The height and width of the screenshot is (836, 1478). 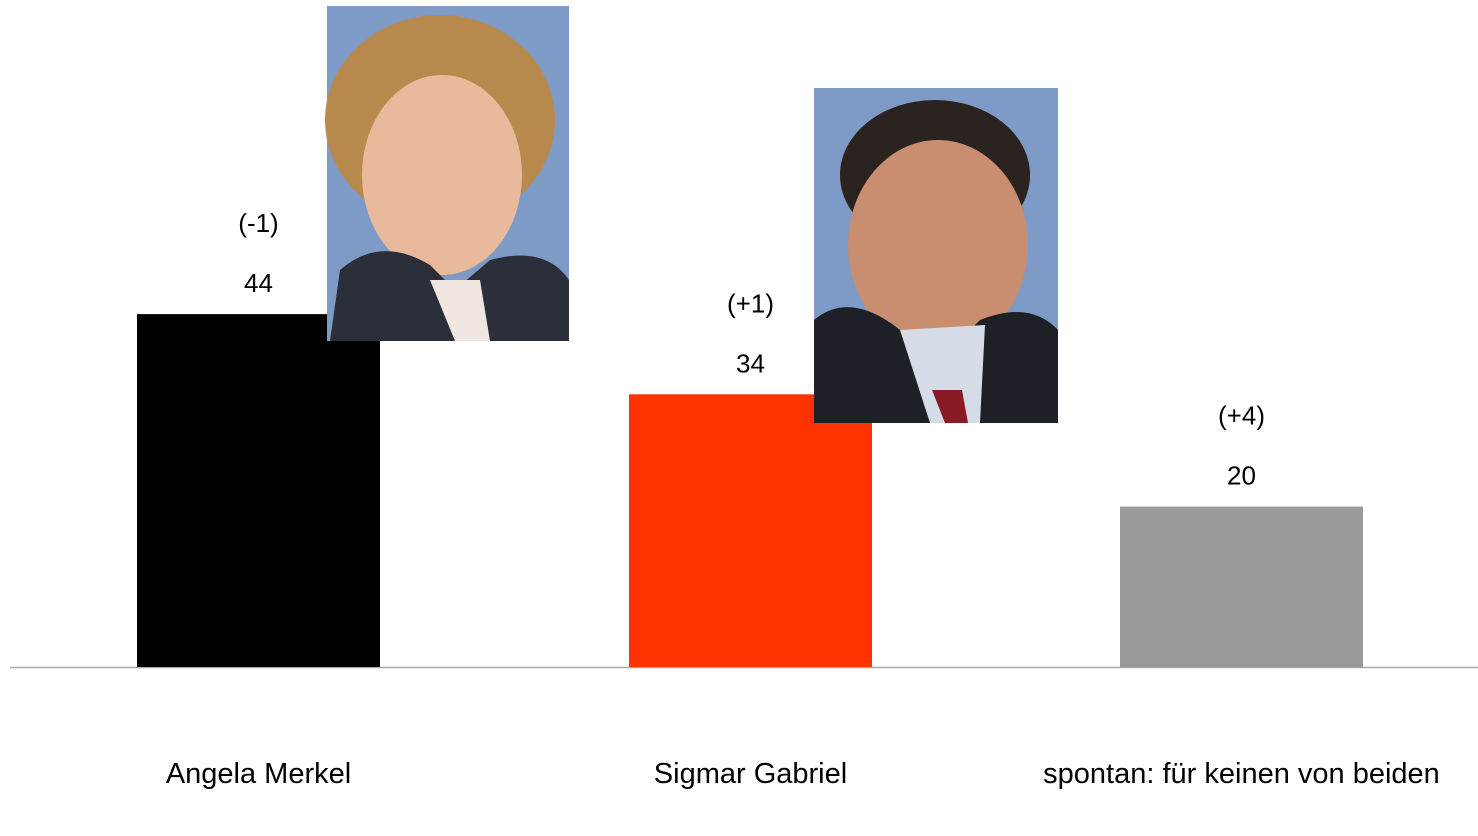 What do you see at coordinates (258, 283) in the screenshot?
I see `value-label: 44` at bounding box center [258, 283].